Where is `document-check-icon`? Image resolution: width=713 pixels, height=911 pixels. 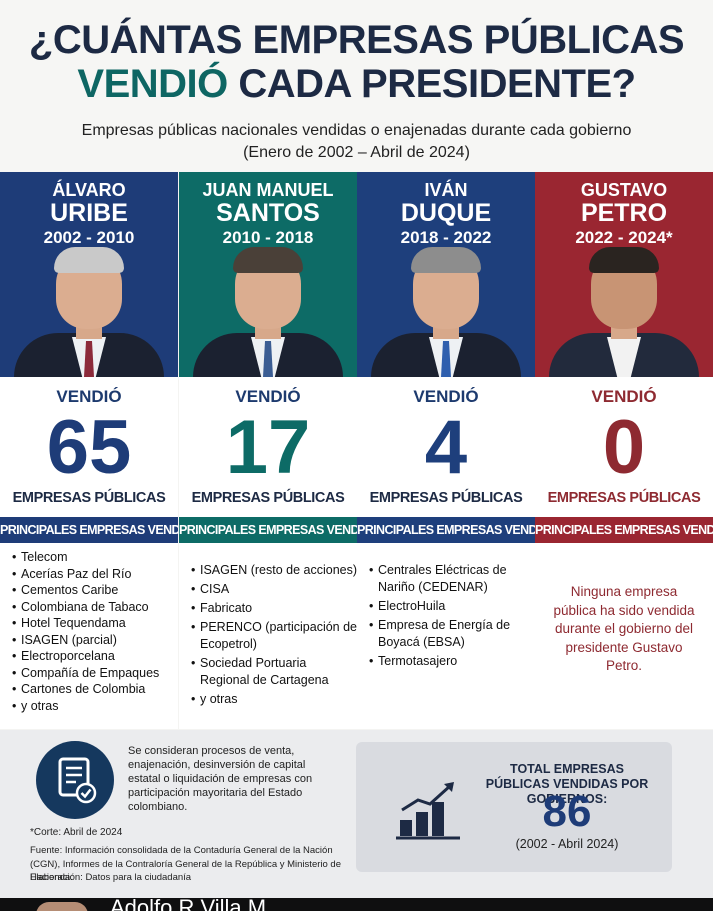
document-check-icon is located at coordinates (75, 780).